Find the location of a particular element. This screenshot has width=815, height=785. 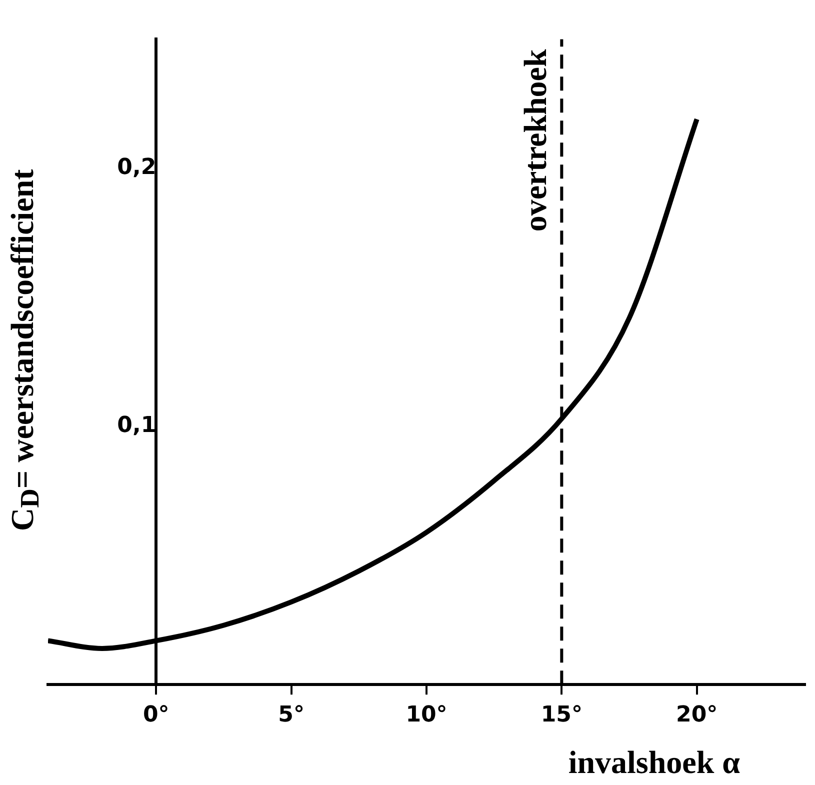

x-axis-title: invalshoek α is located at coordinates (654, 762).